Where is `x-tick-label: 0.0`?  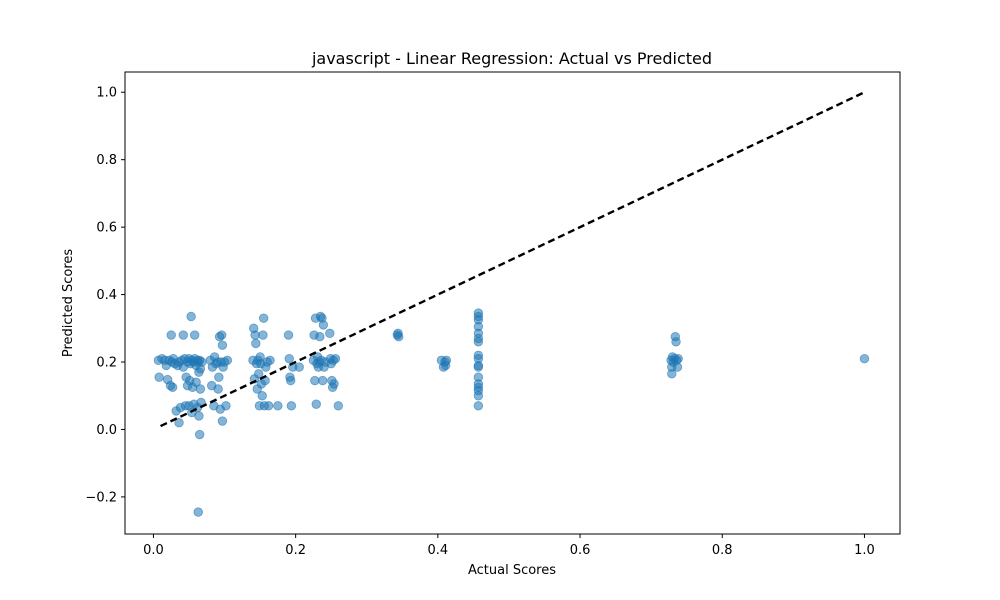
x-tick-label: 0.0 is located at coordinates (153, 550).